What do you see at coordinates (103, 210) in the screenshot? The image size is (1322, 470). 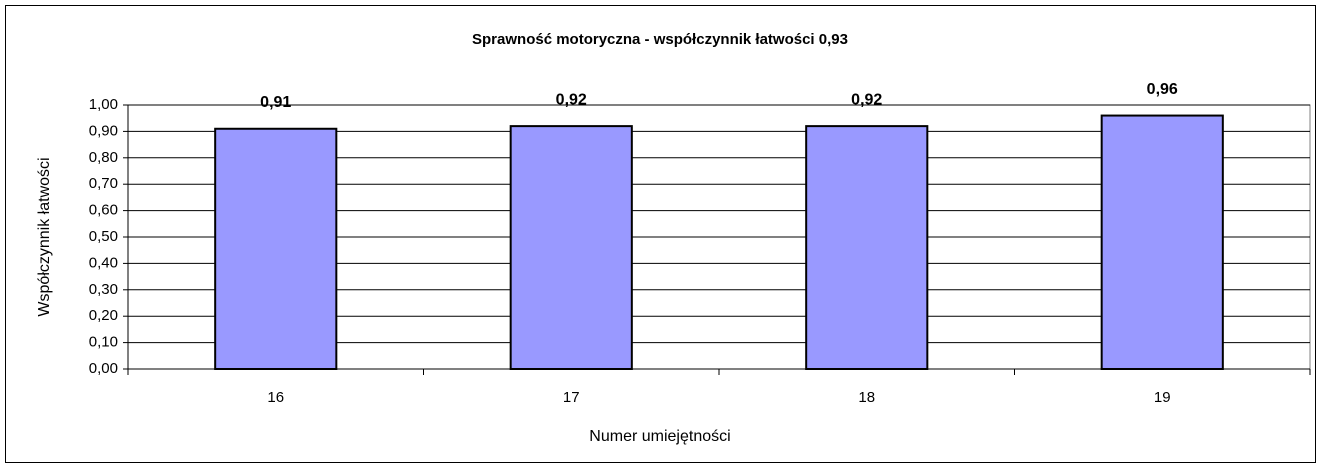 I see `y-tick-label: 0,60` at bounding box center [103, 210].